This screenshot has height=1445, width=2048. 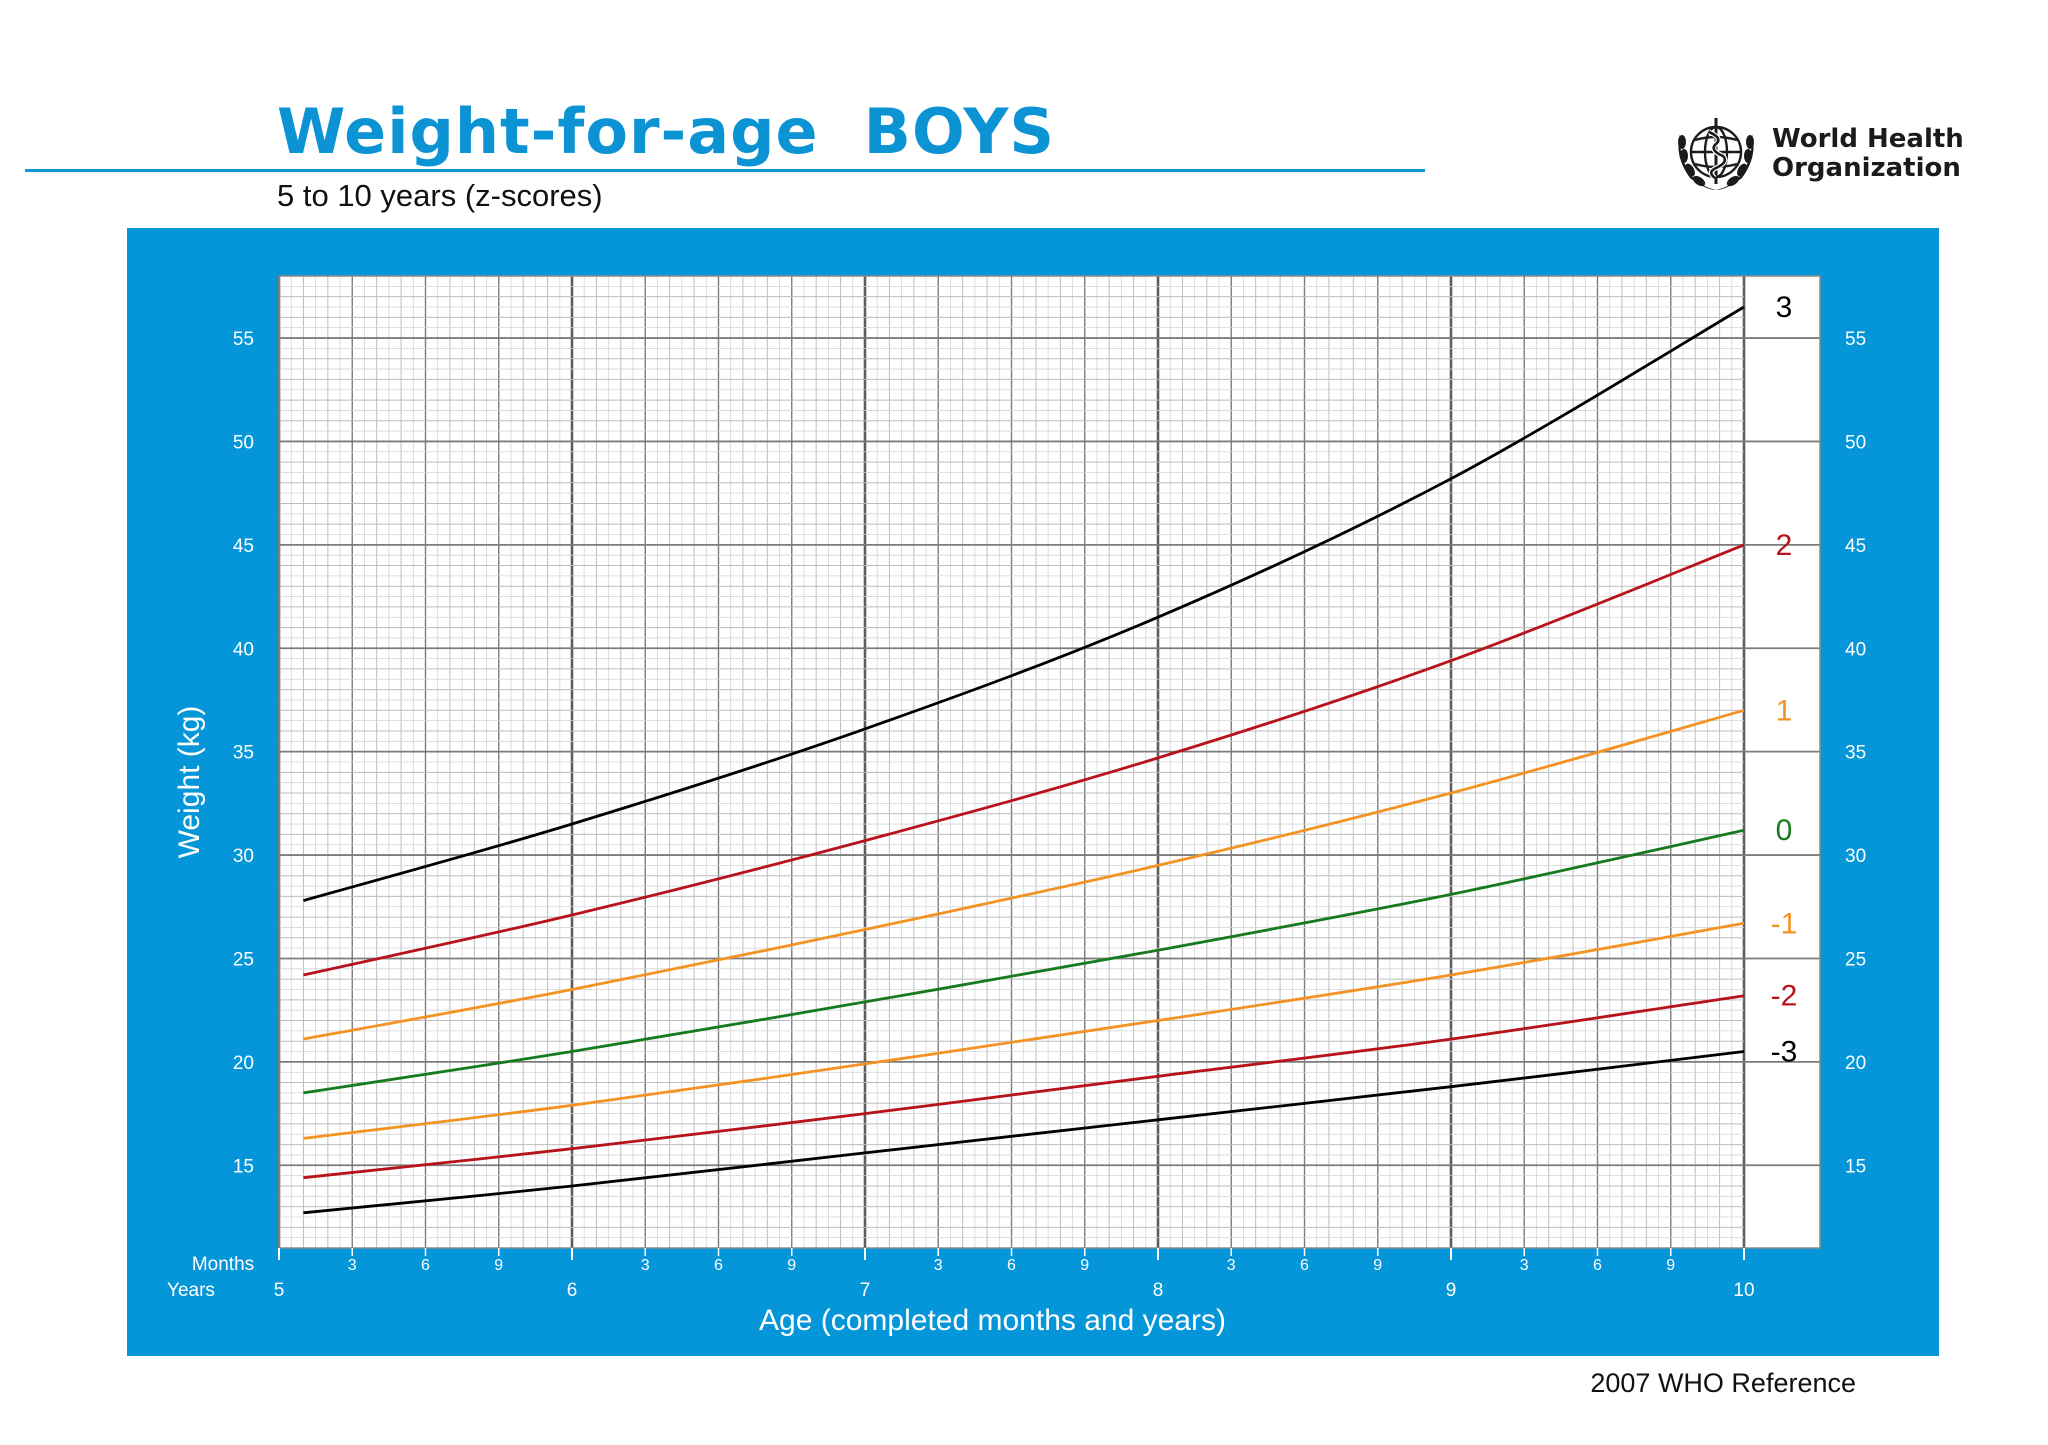 What do you see at coordinates (243, 753) in the screenshot?
I see `y-tick-label-left: 35` at bounding box center [243, 753].